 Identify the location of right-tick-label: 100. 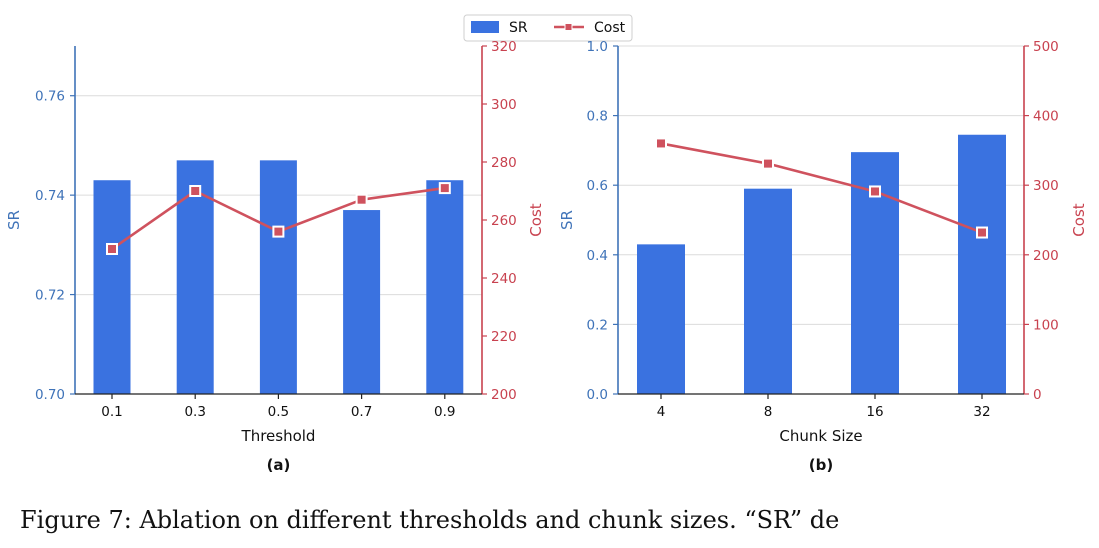
(1046, 325).